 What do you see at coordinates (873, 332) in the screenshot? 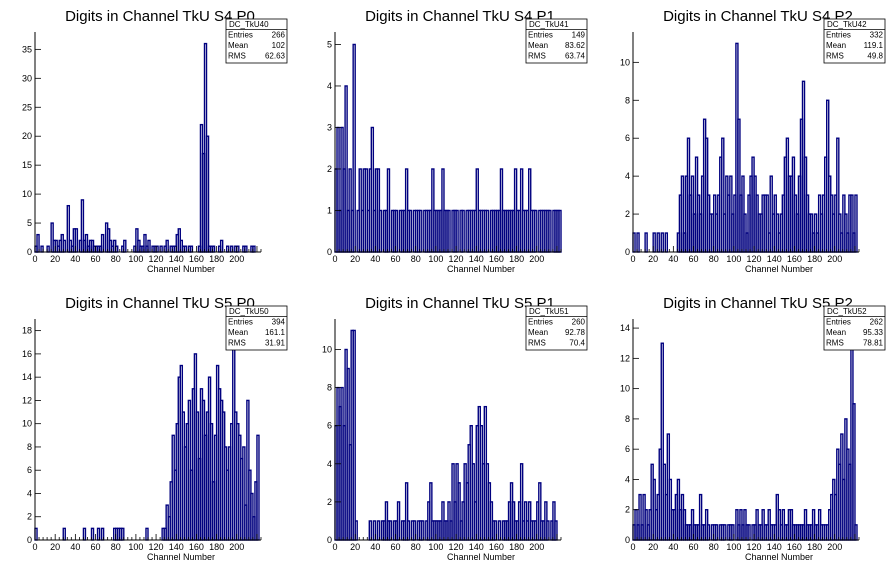
I see `stats-value: 95.33` at bounding box center [873, 332].